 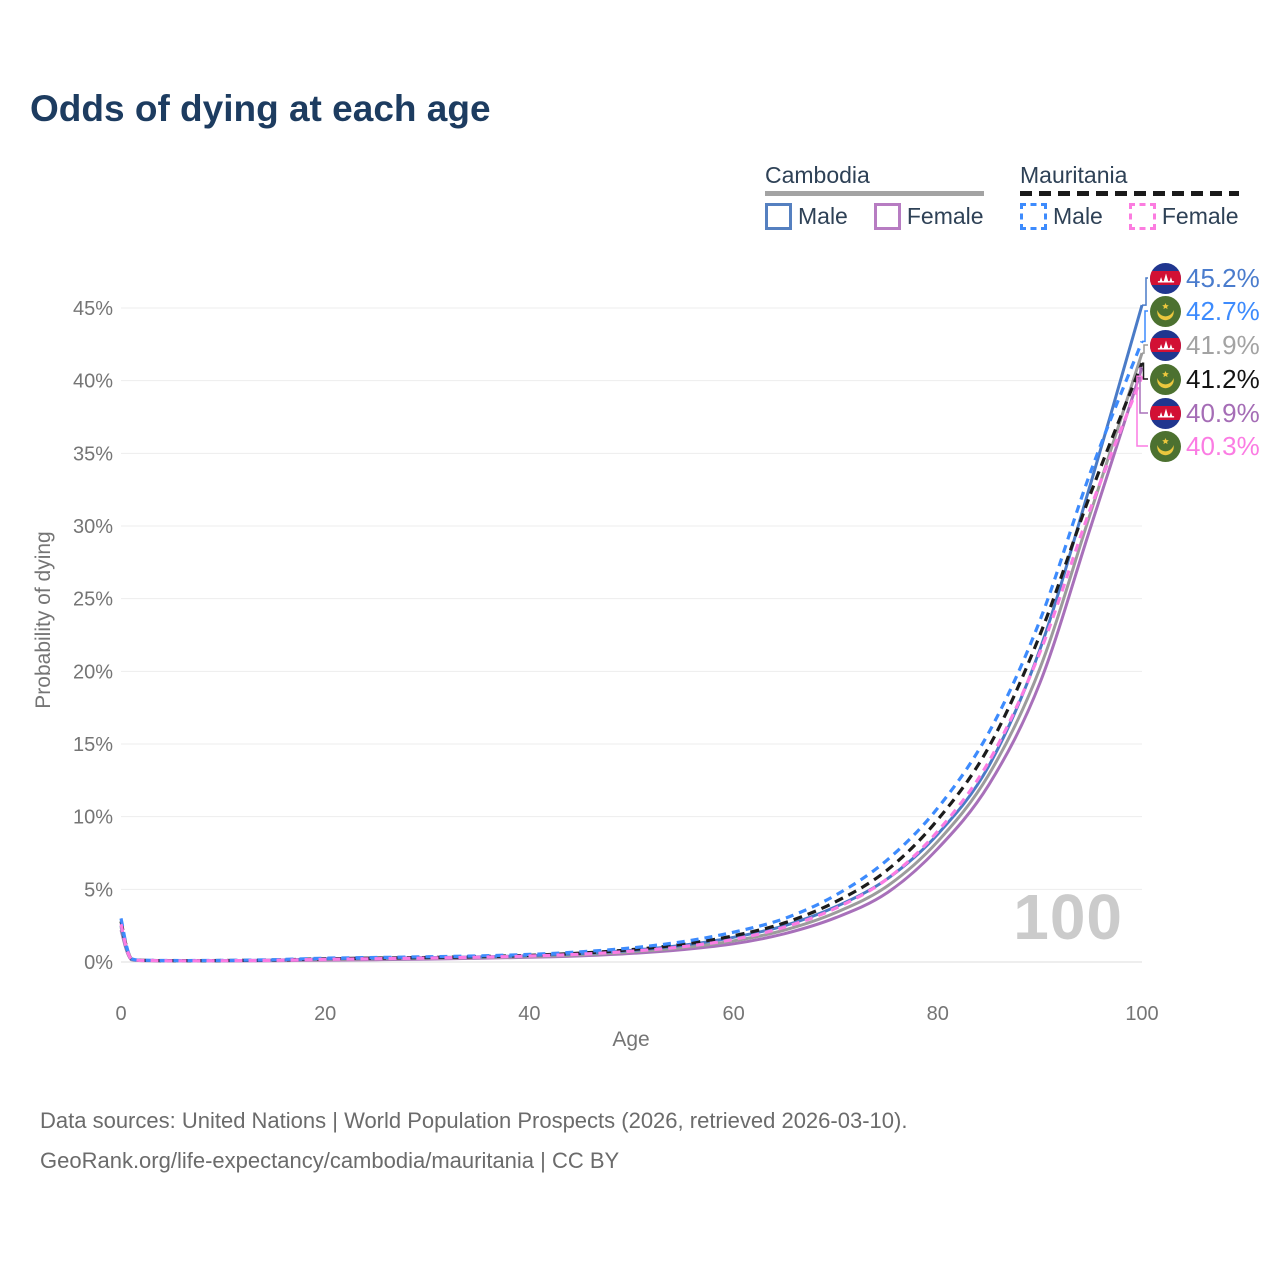 What do you see at coordinates (733, 1014) in the screenshot?
I see `x-tick-label: 60` at bounding box center [733, 1014].